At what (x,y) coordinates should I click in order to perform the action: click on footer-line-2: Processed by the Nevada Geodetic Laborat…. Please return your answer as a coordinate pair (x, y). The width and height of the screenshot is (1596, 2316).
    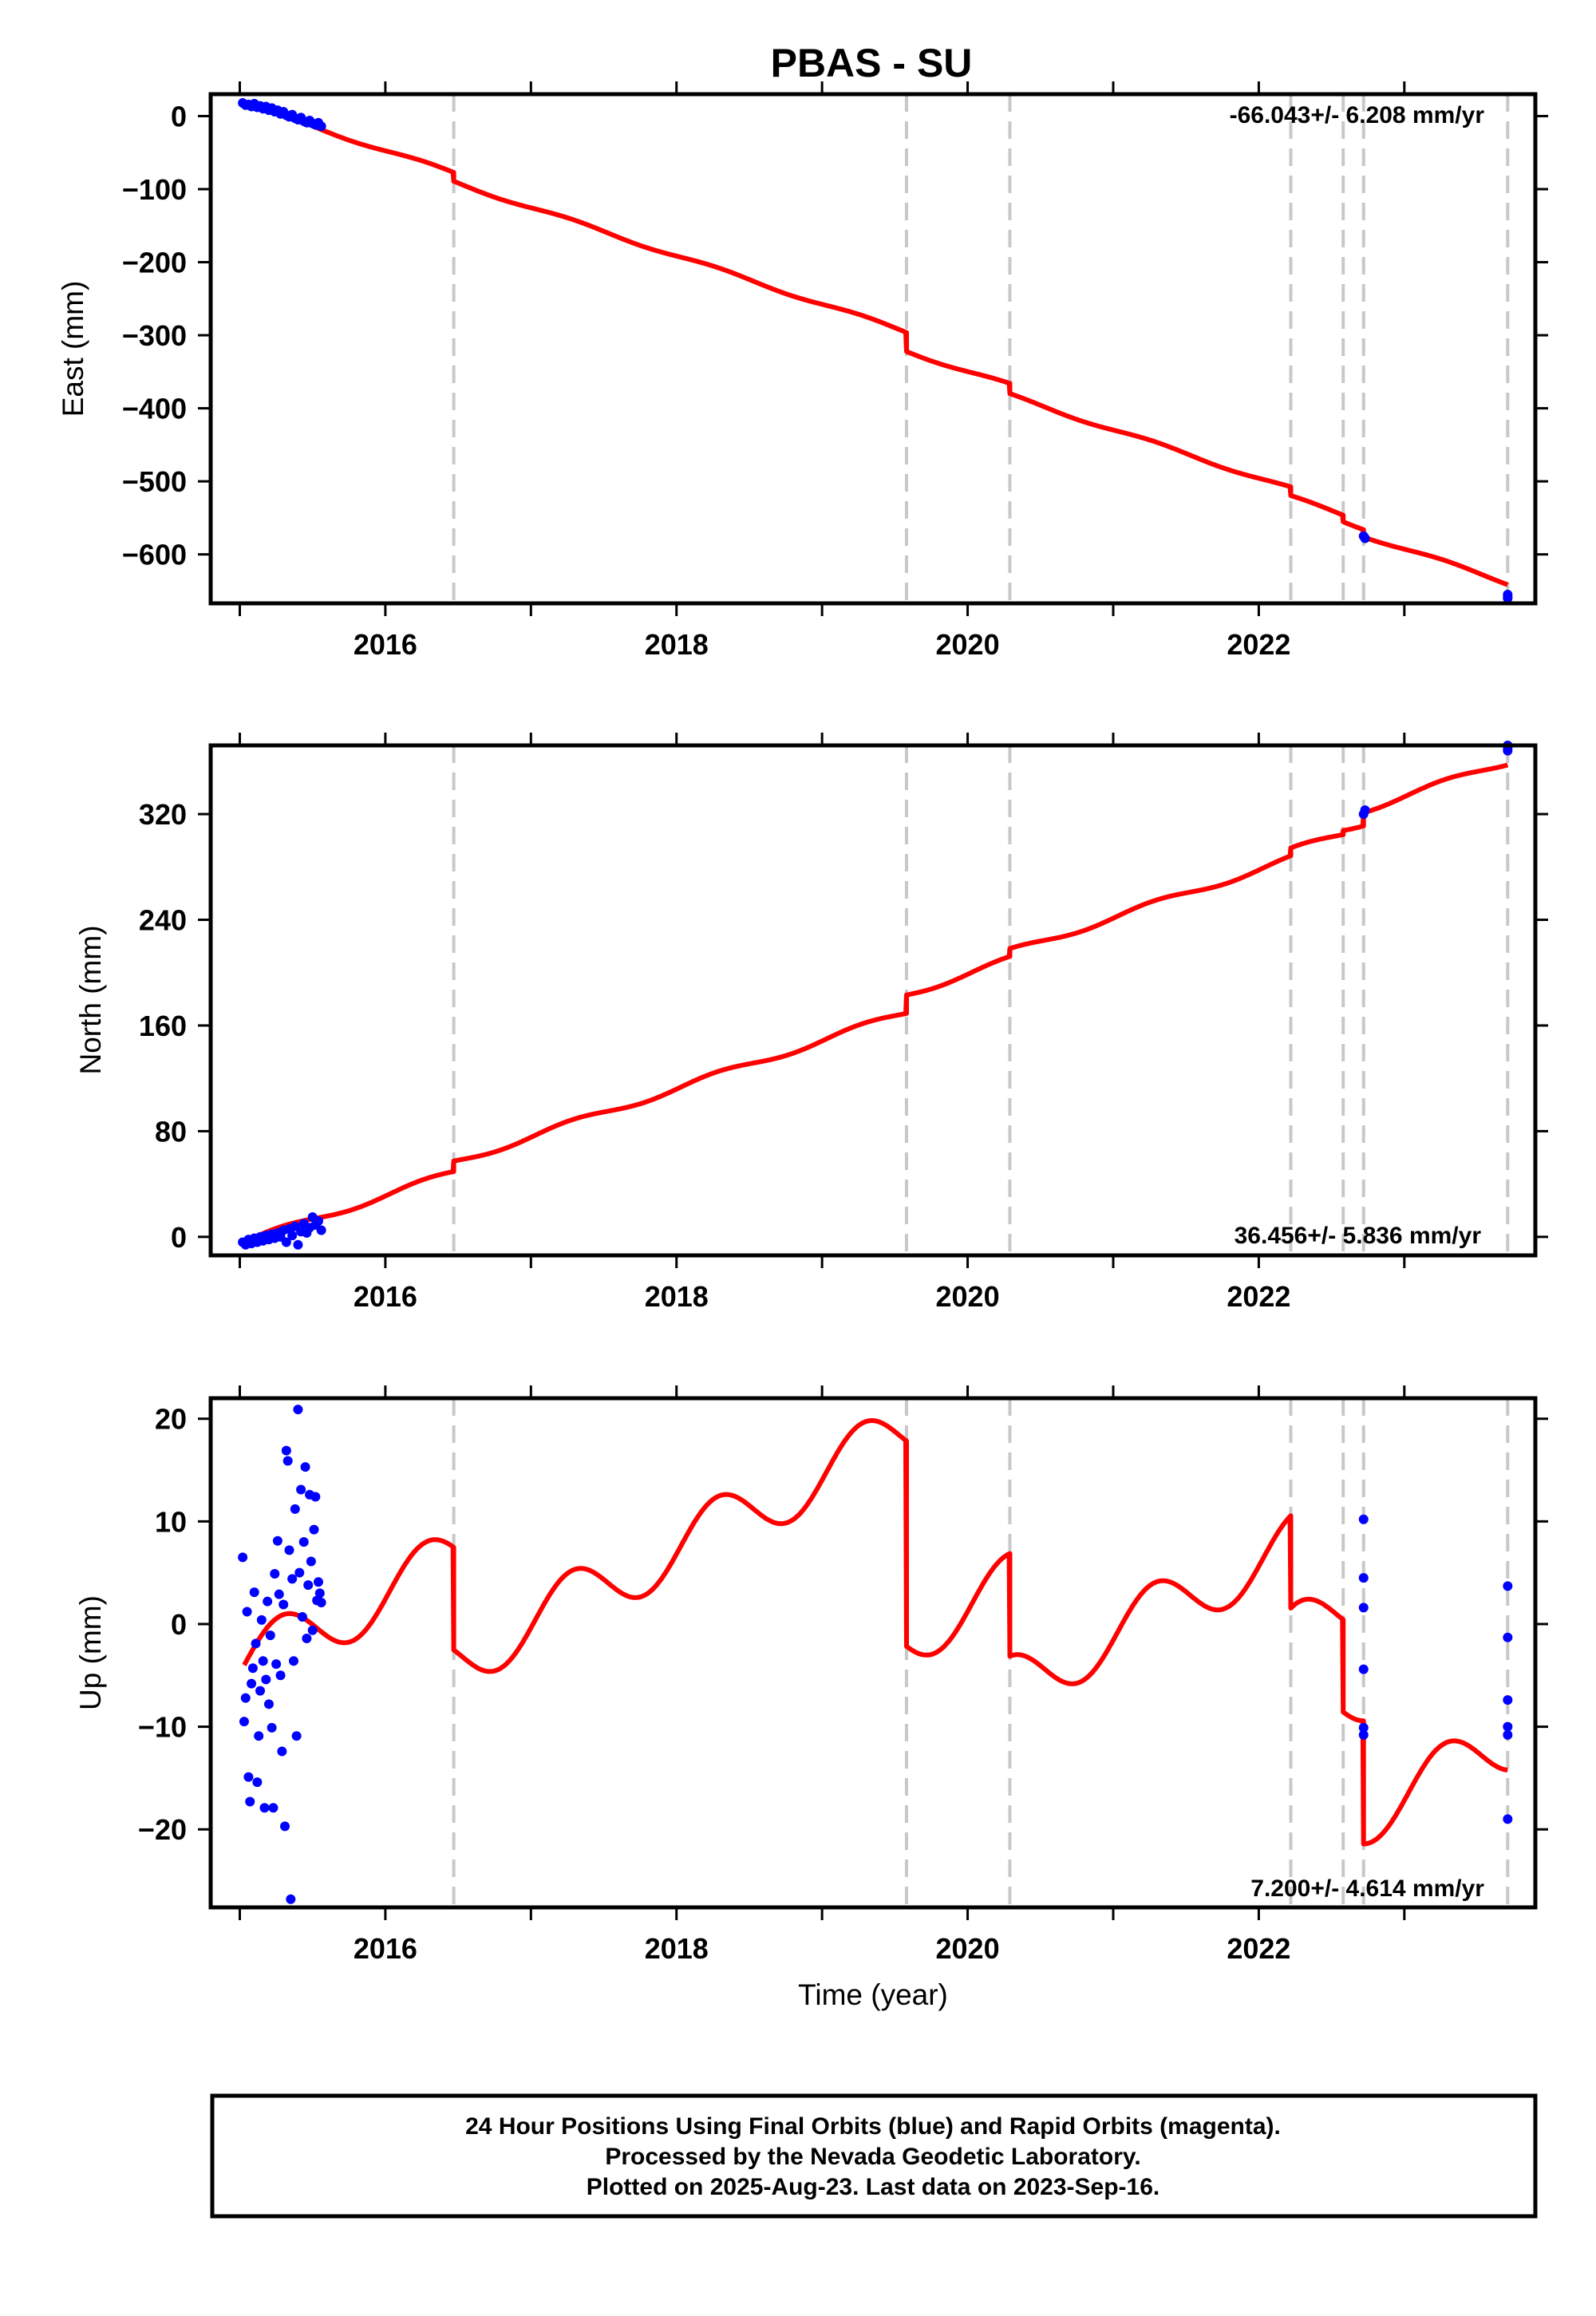
    Looking at the image, I should click on (873, 2157).